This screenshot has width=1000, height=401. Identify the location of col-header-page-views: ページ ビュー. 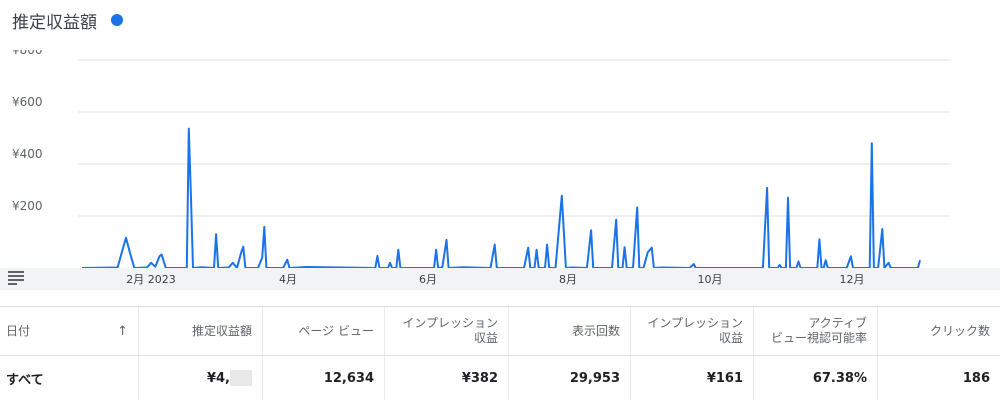
(323, 331).